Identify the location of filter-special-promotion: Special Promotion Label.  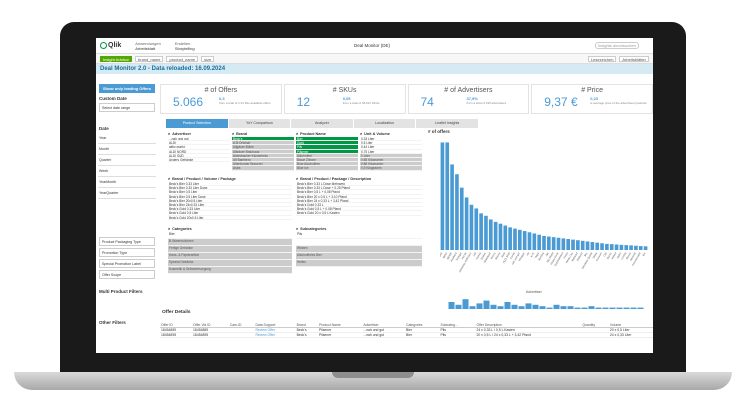
(127, 263).